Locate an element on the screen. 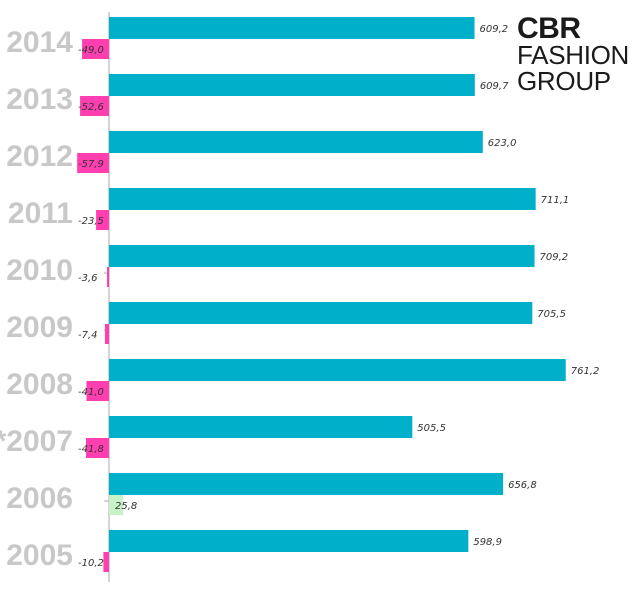 Image resolution: width=640 pixels, height=603 pixels. result-value-label: -10,2 is located at coordinates (91, 563).